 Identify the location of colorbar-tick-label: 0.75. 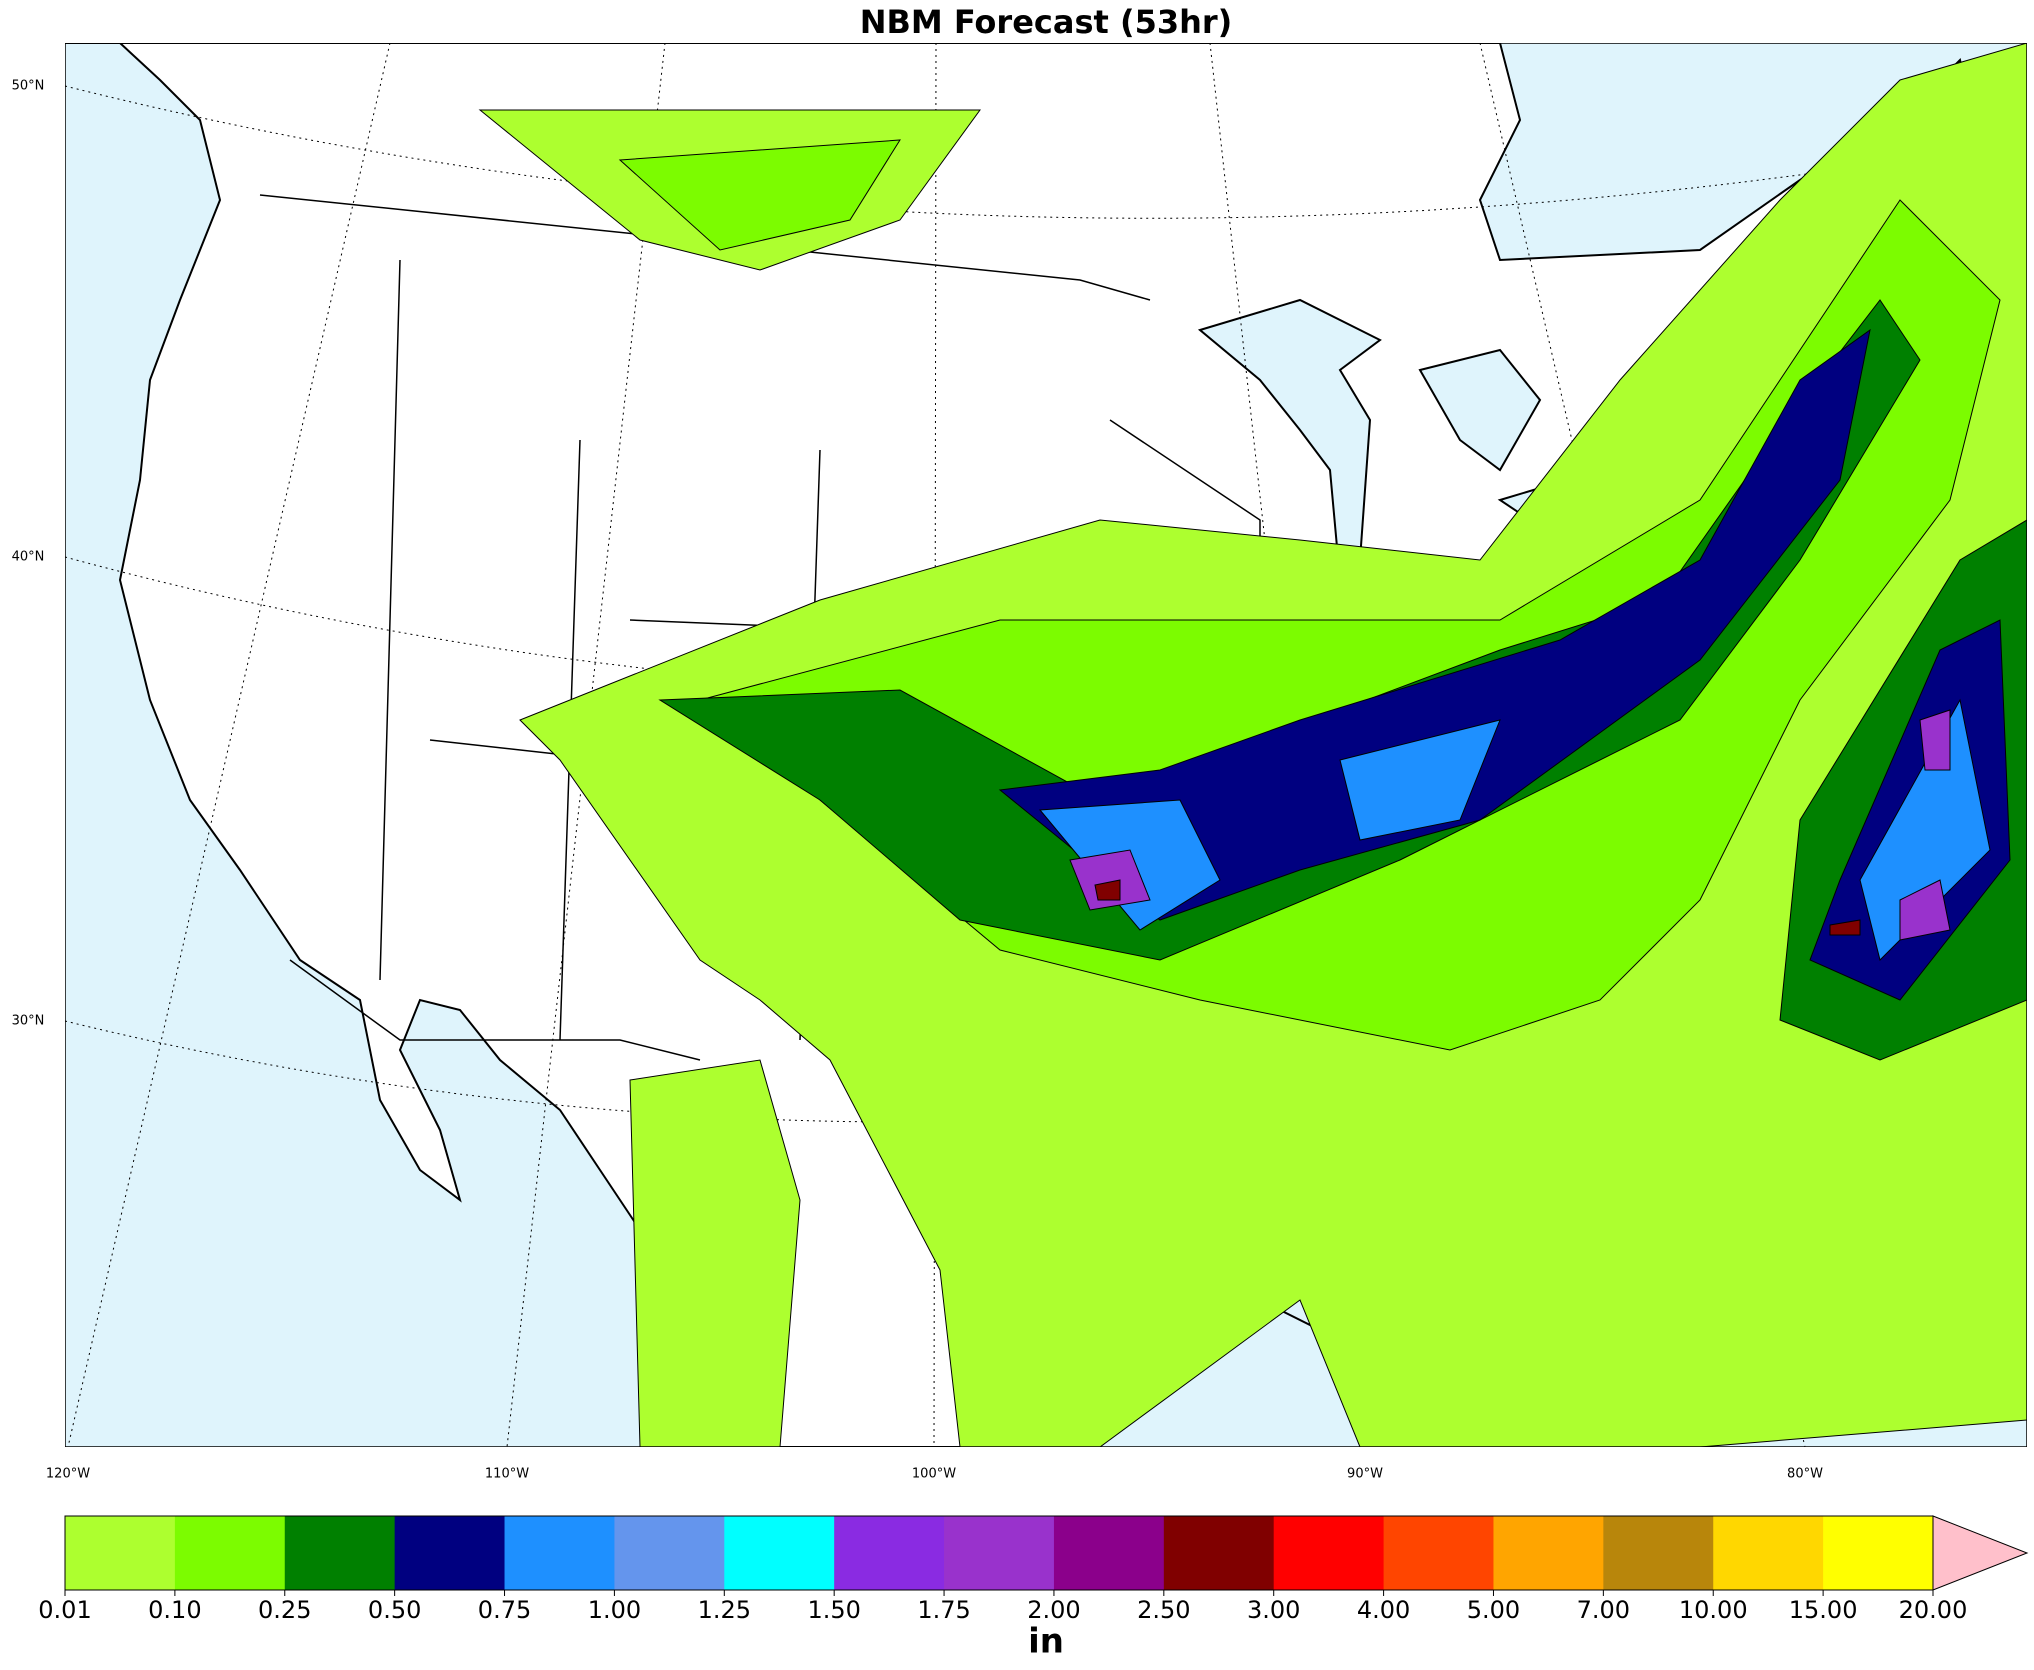
(504, 1610).